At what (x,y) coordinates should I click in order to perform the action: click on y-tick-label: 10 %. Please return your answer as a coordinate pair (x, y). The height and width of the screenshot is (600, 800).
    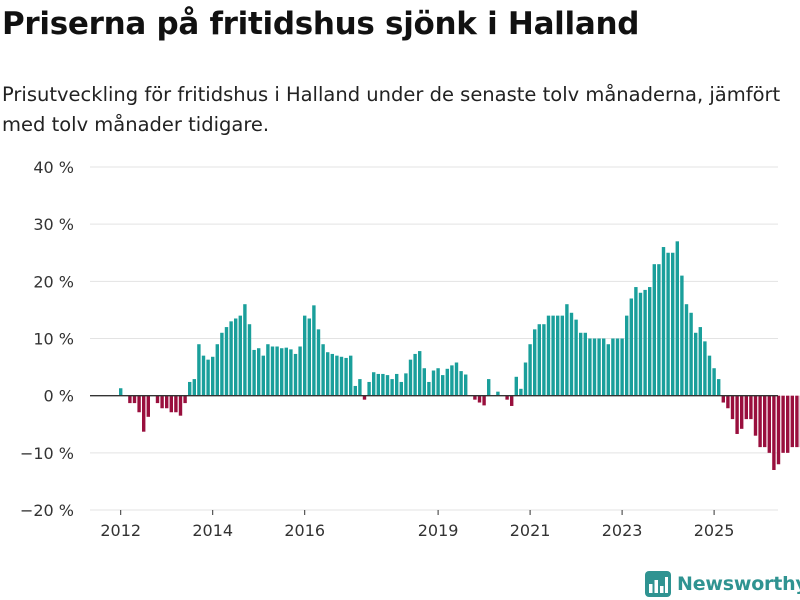
    Looking at the image, I should click on (53, 339).